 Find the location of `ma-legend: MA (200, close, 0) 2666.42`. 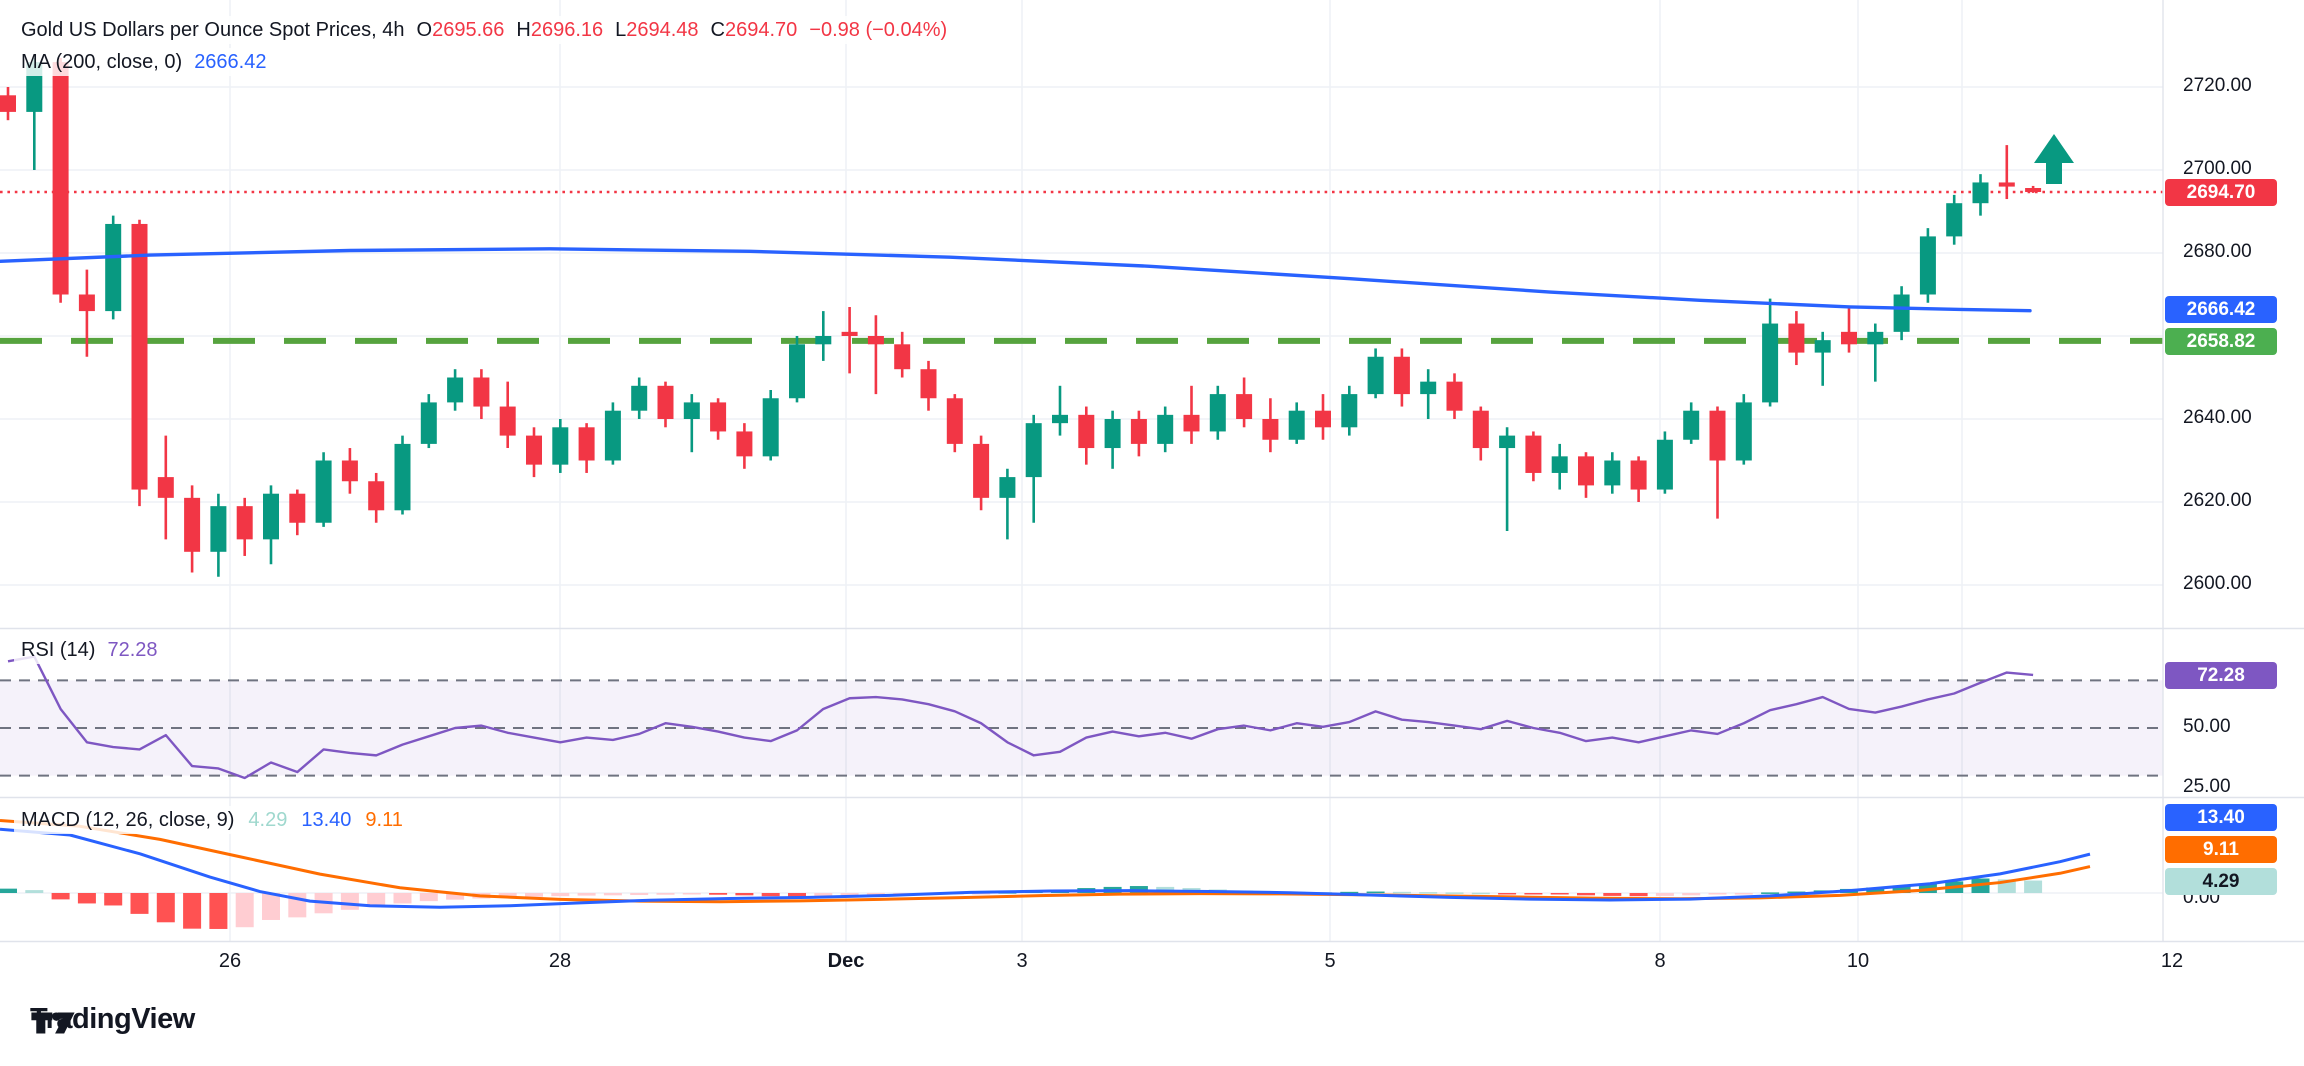

ma-legend: MA (200, close, 0) 2666.42 is located at coordinates (144, 62).